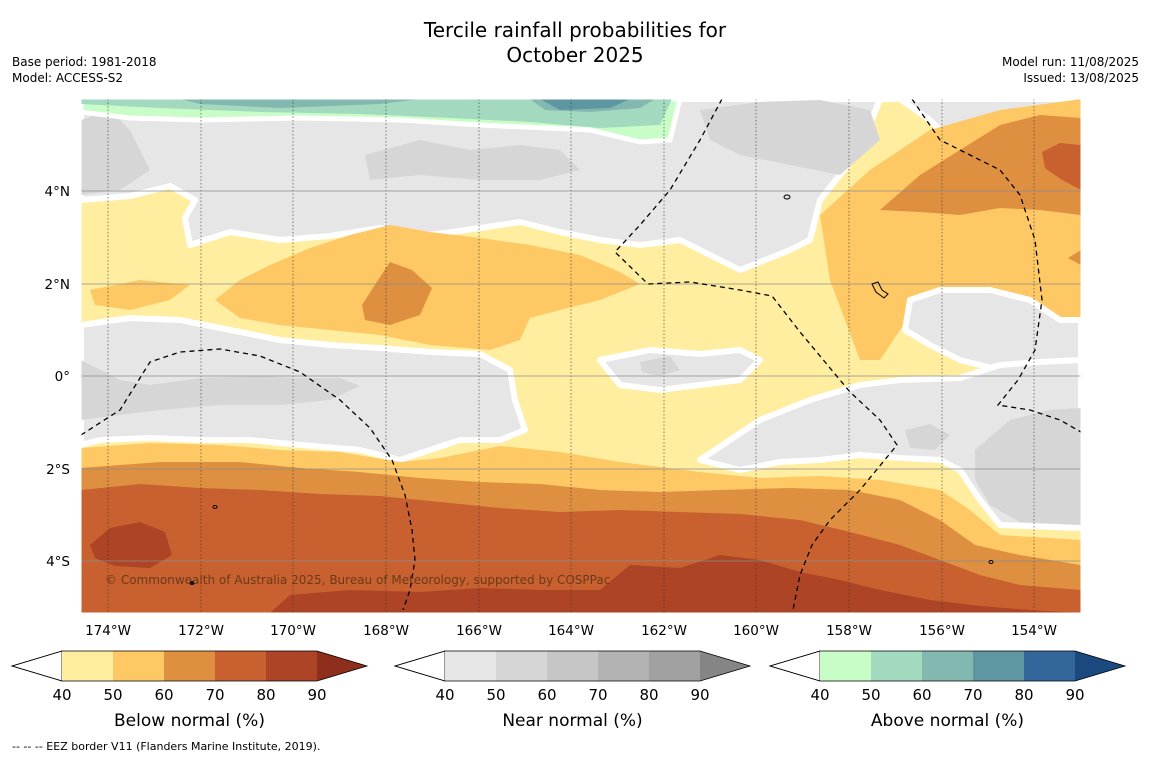 This screenshot has height=758, width=1150. What do you see at coordinates (1081, 78) in the screenshot?
I see `issued-text: Issued: 13/08/2025` at bounding box center [1081, 78].